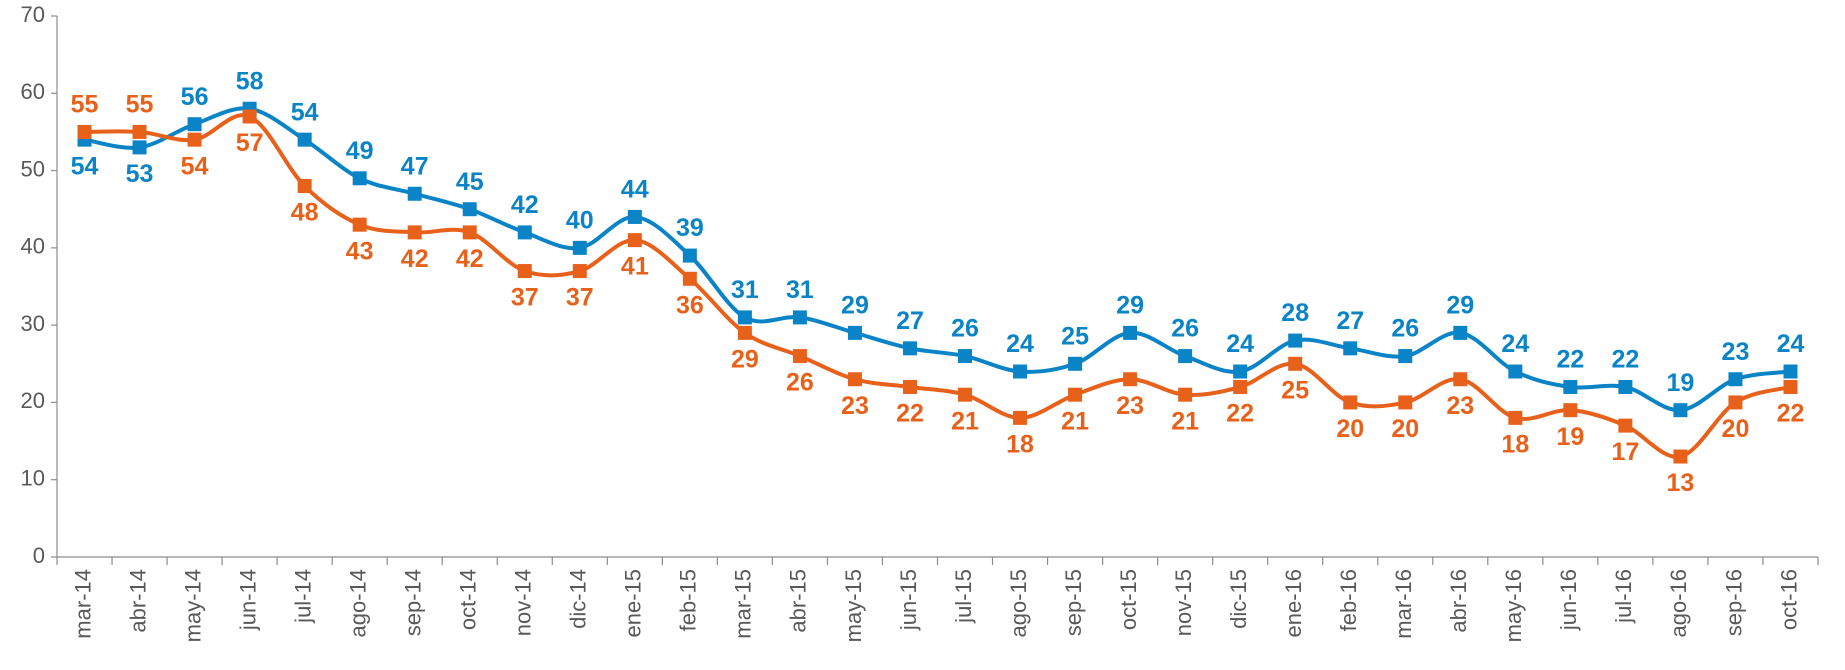  Describe the element at coordinates (800, 290) in the screenshot. I see `data-label: 31` at that location.